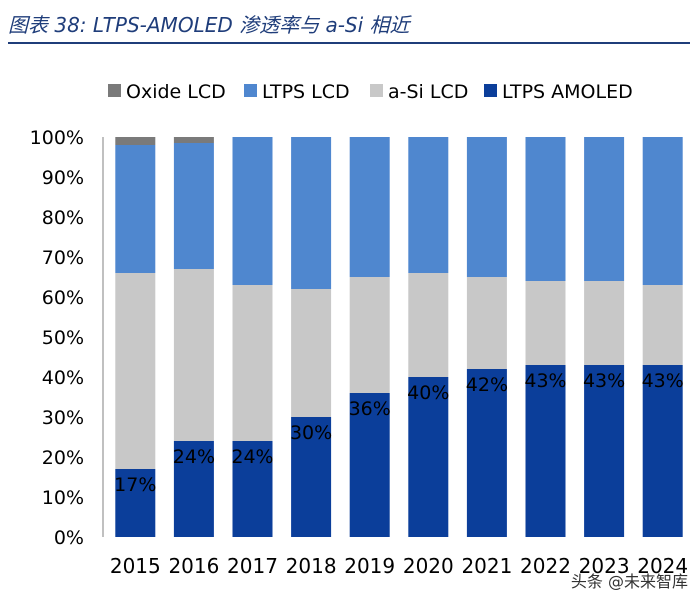  Describe the element at coordinates (428, 393) in the screenshot. I see `data-label: 40%` at that location.